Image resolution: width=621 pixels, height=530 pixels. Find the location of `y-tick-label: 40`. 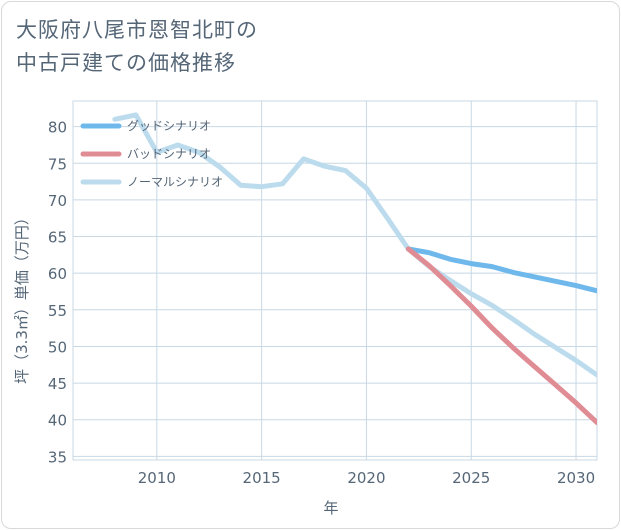

y-tick-label: 40 is located at coordinates (57, 421).